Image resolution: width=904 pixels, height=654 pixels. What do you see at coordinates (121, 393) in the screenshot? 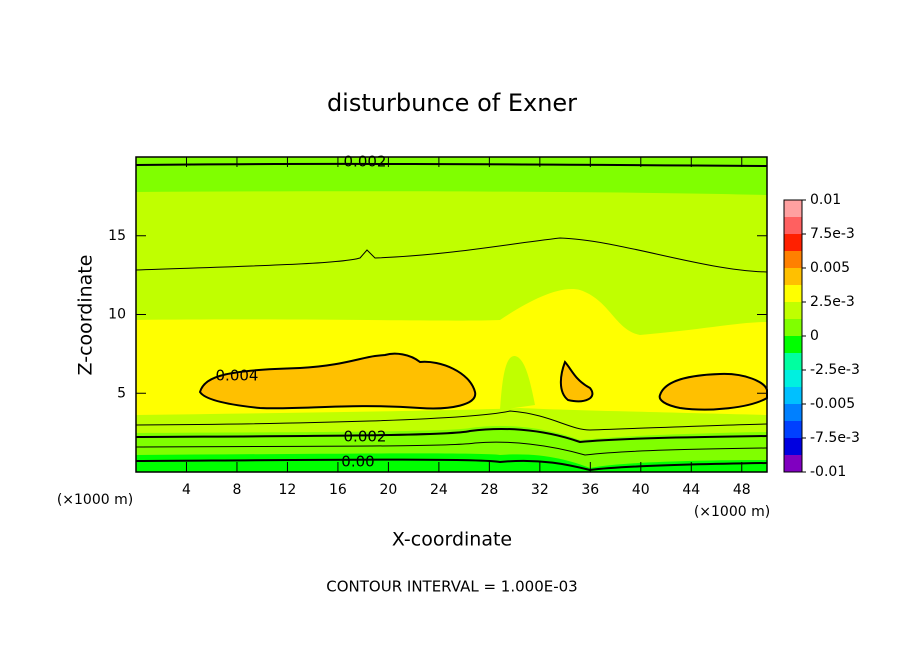
I see `y-tick-label: 5` at bounding box center [121, 393].